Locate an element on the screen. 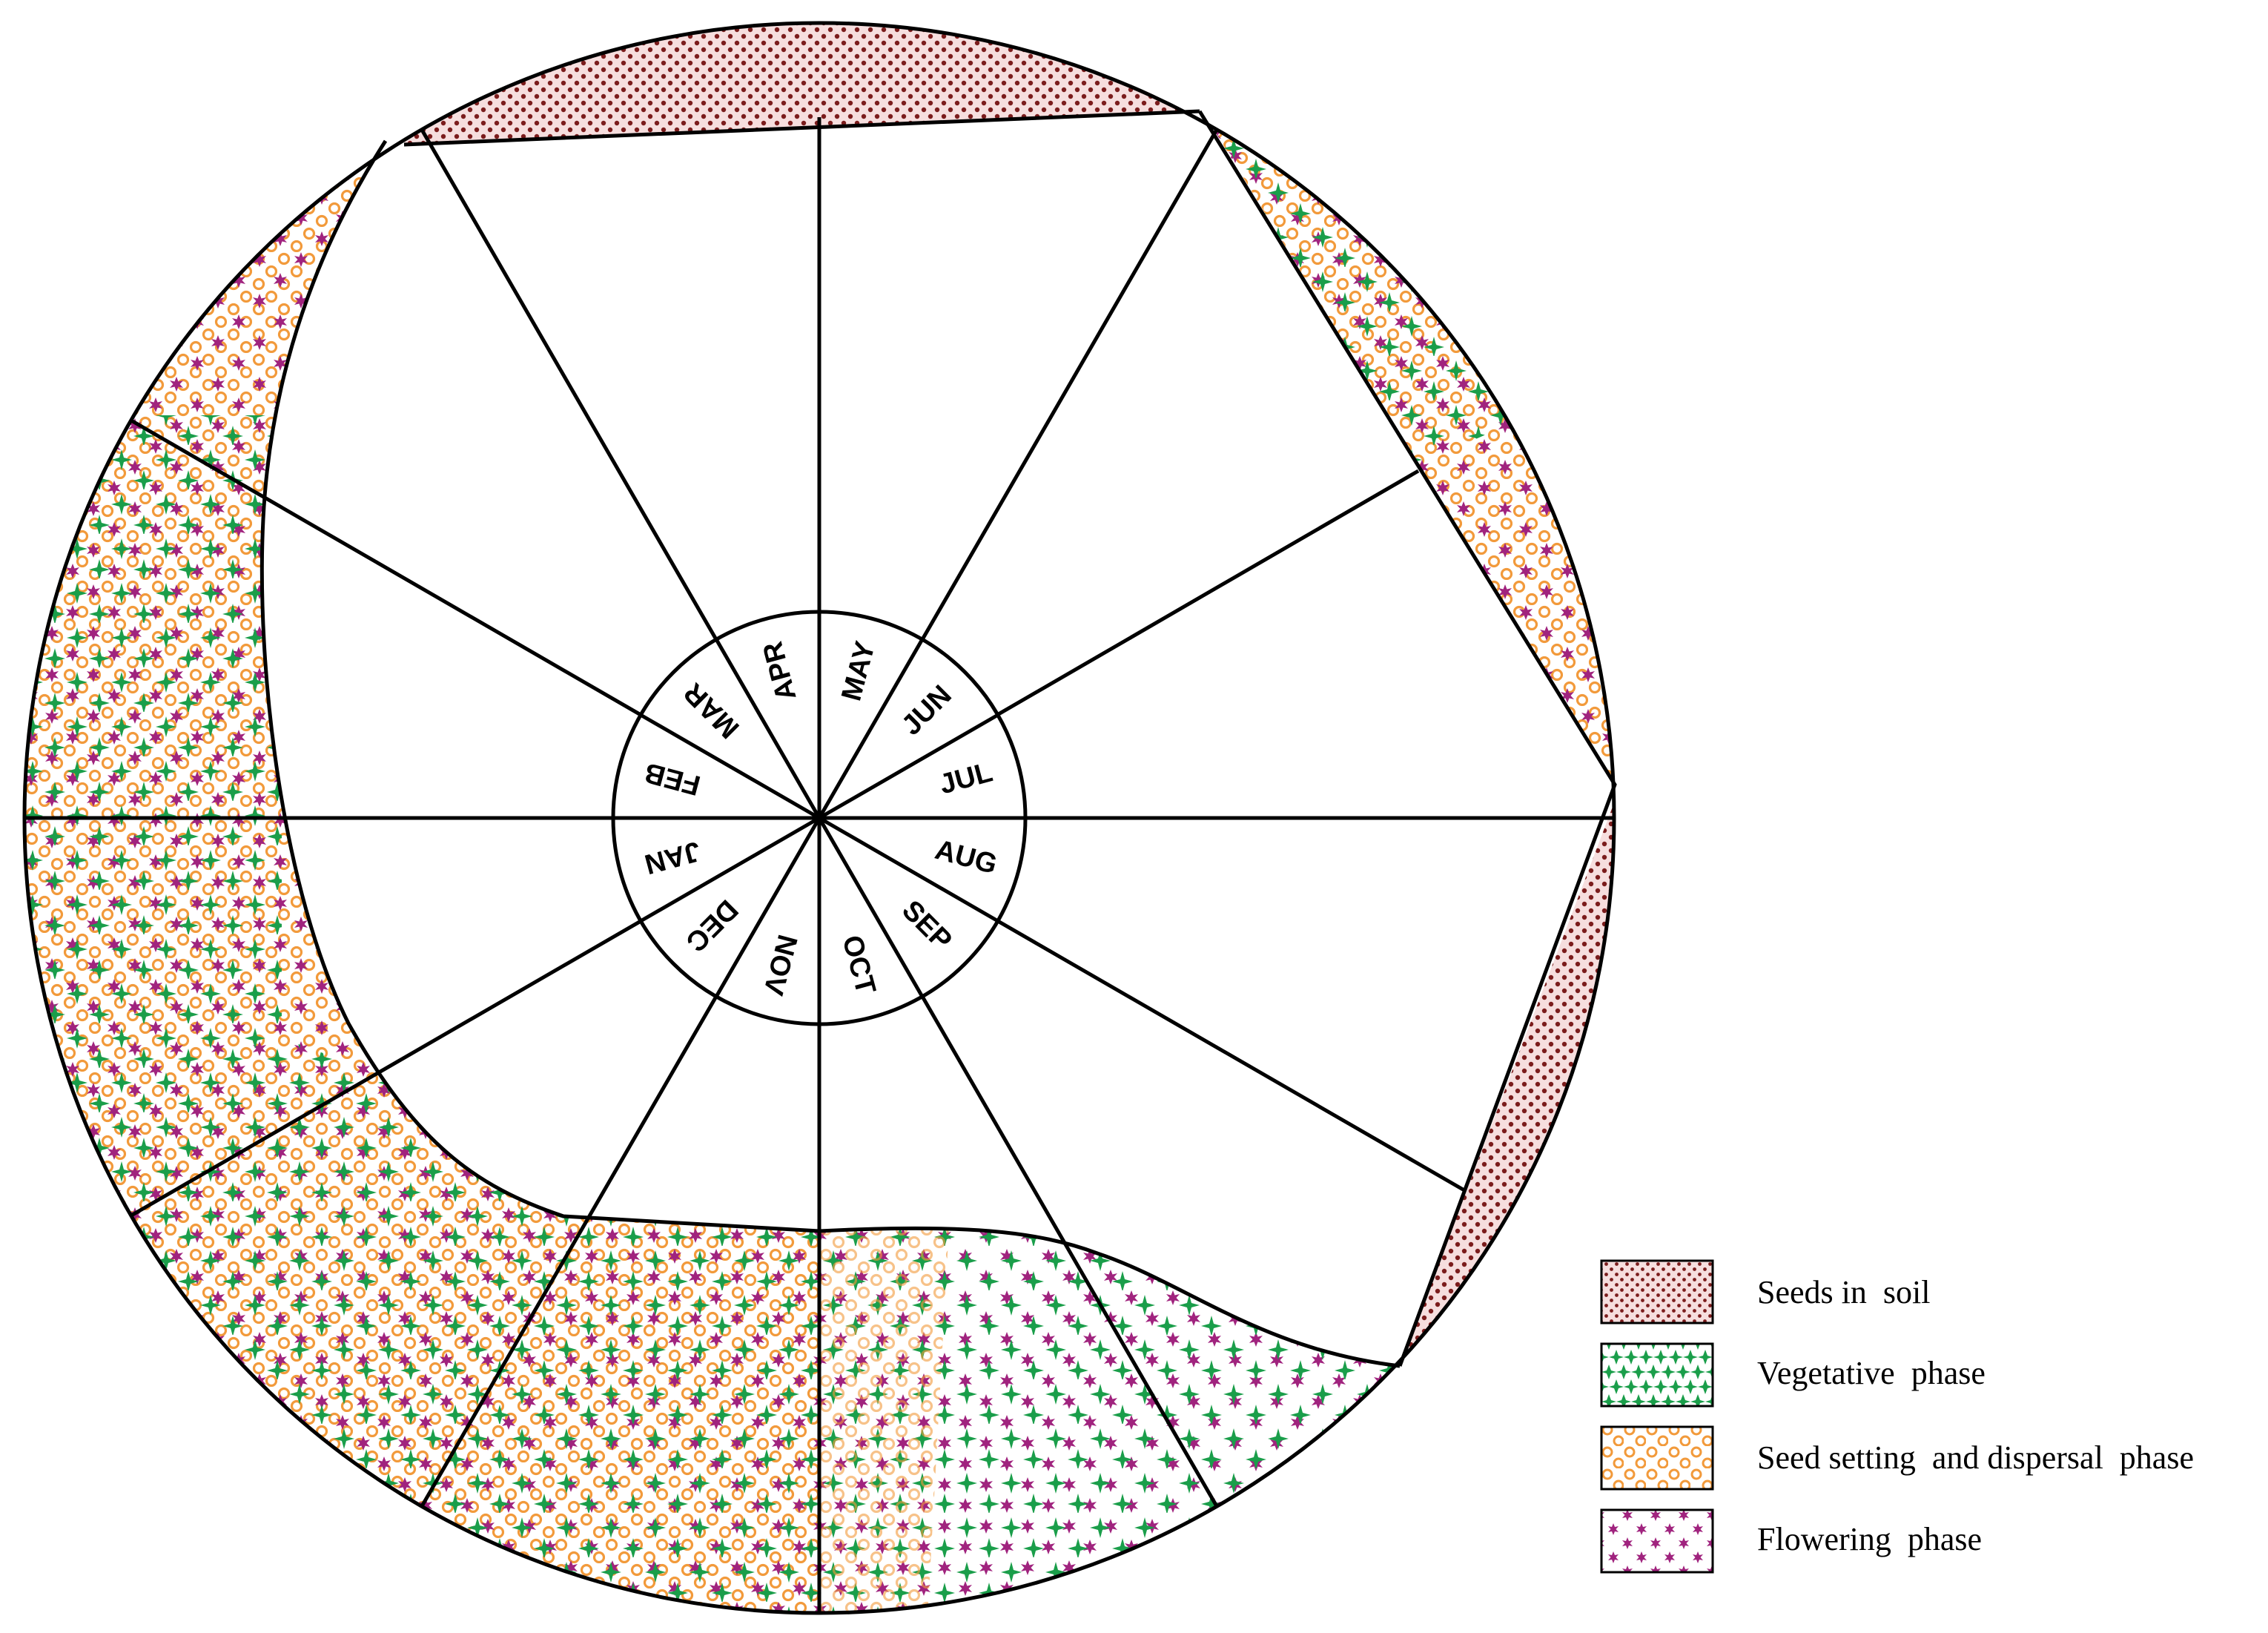 The height and width of the screenshot is (1633, 2268). legend-item-seeds: Seeds in soil is located at coordinates (1765, 1291).